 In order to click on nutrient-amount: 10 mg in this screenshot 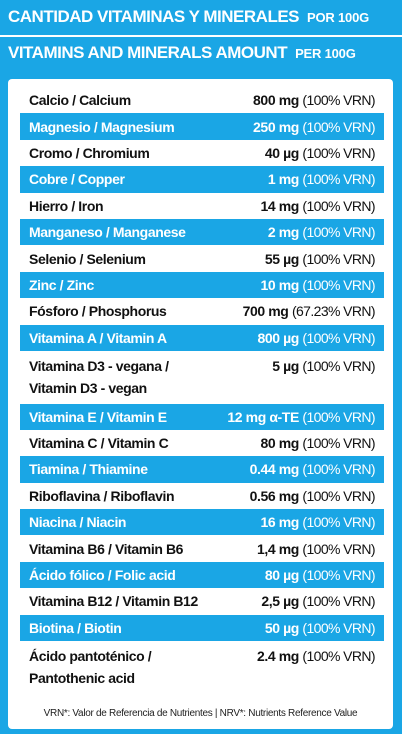, I will do `click(279, 284)`.